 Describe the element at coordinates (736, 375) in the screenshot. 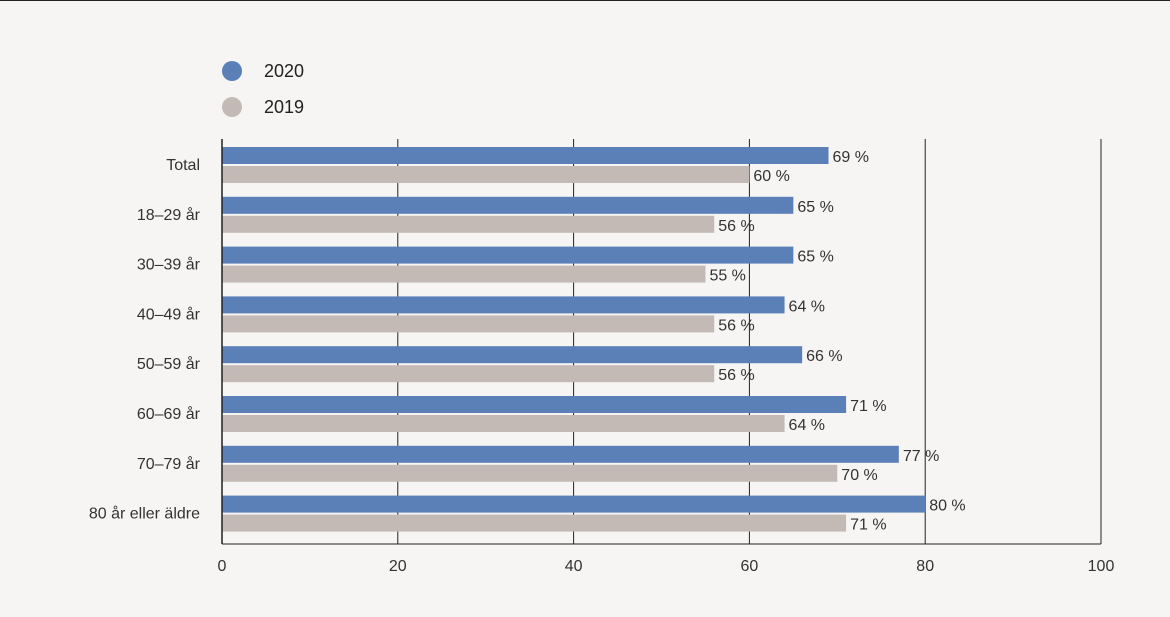

I see `data-label-2019-4: 56 %` at that location.